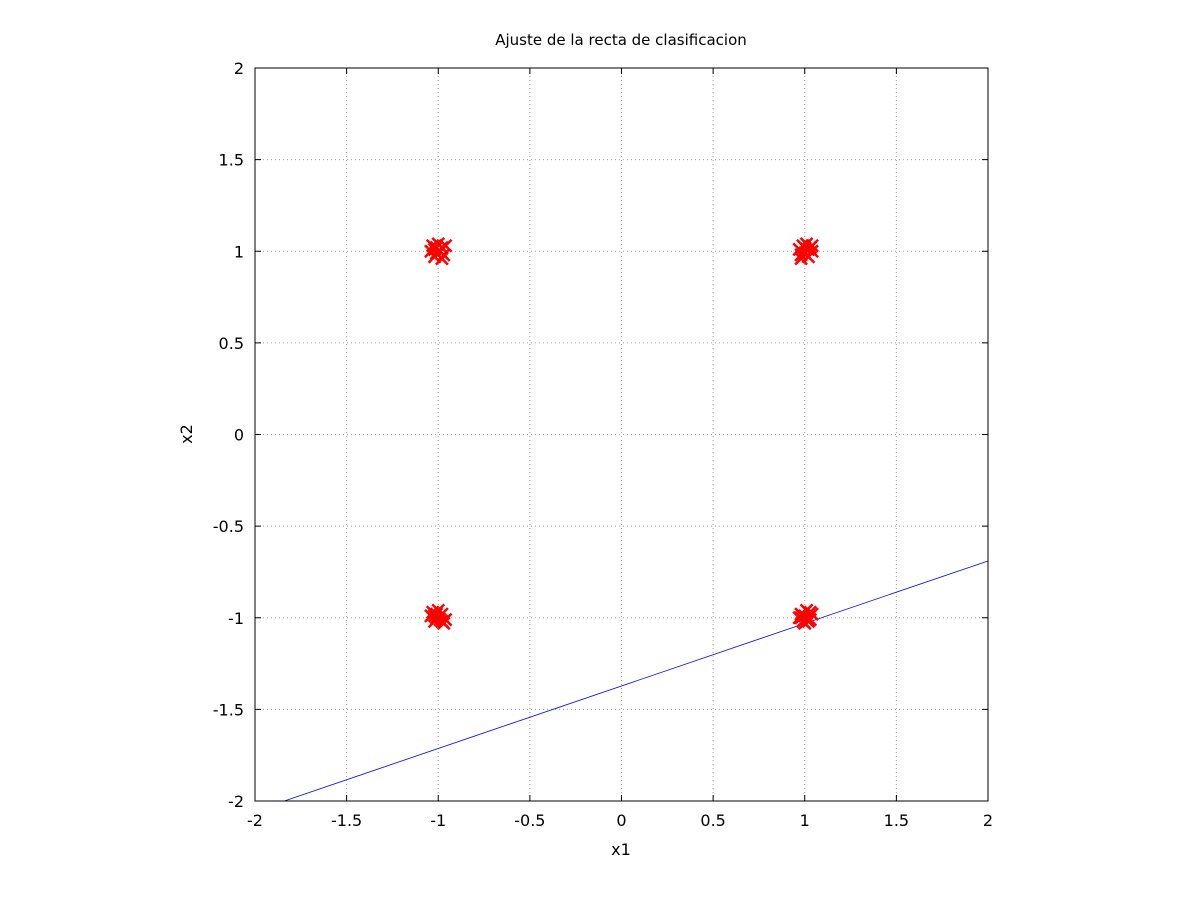 This screenshot has width=1200, height=900. What do you see at coordinates (236, 801) in the screenshot?
I see `y-tick-label: -2` at bounding box center [236, 801].